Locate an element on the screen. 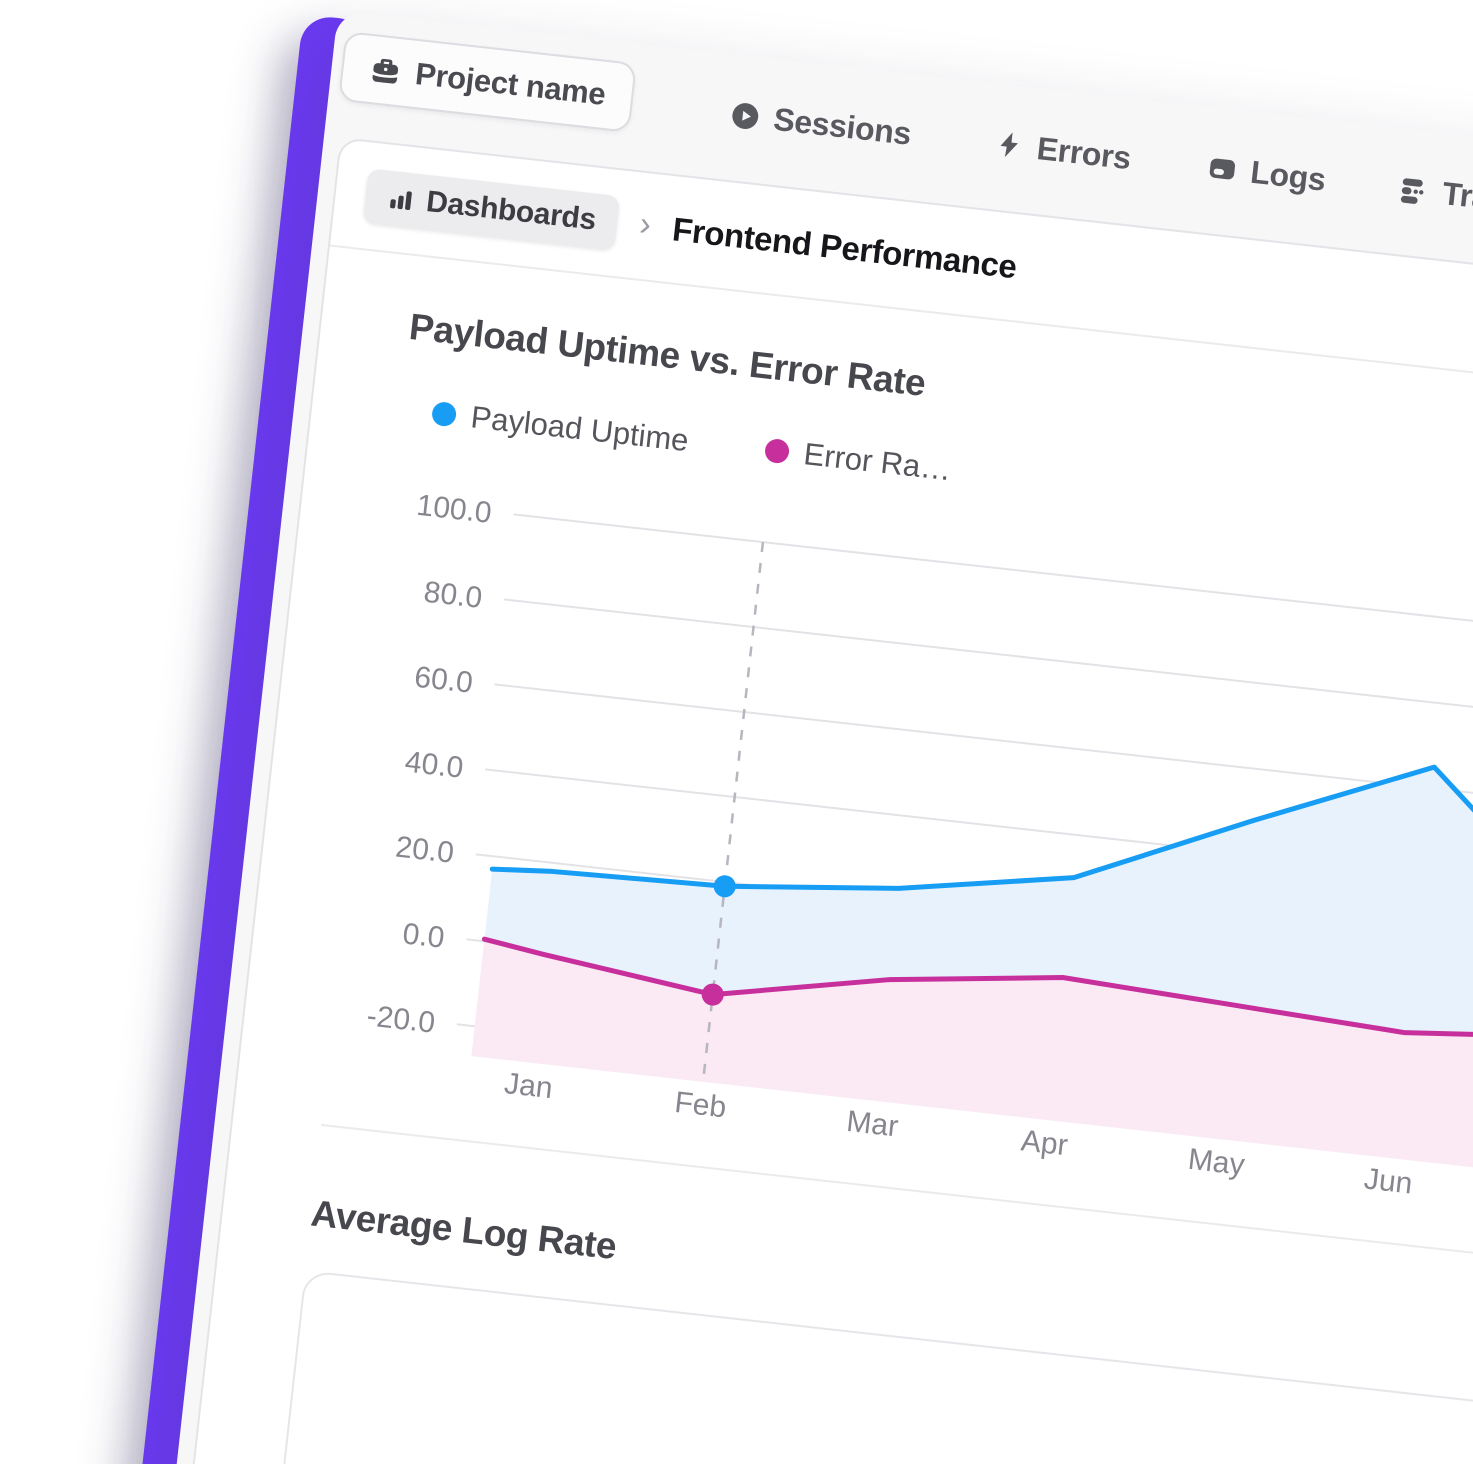 This screenshot has height=1464, width=1473. nav-item-logs: Logs is located at coordinates (1266, 173).